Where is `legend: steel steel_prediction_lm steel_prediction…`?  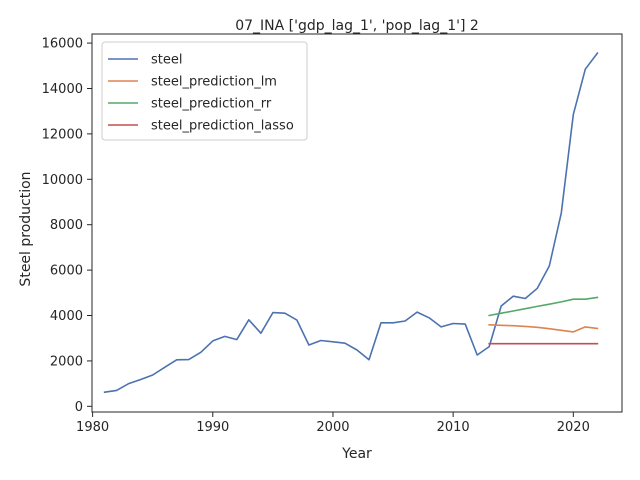 legend: steel steel_prediction_lm steel_prediction… is located at coordinates (204, 91).